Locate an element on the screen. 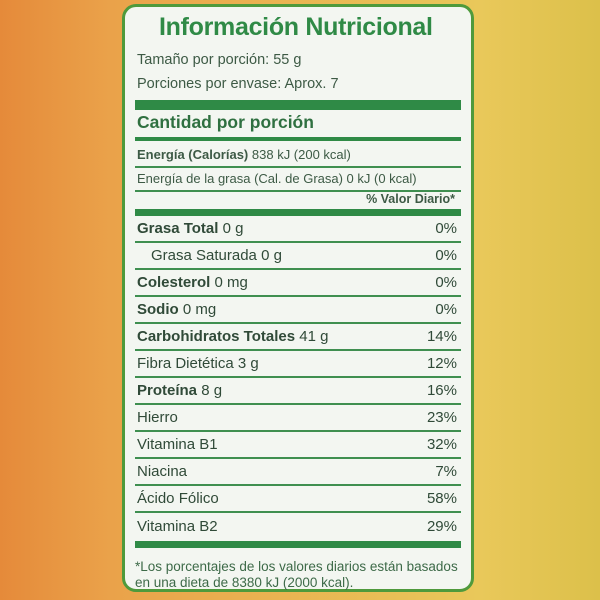  nutrient-label: Niacina is located at coordinates (162, 471).